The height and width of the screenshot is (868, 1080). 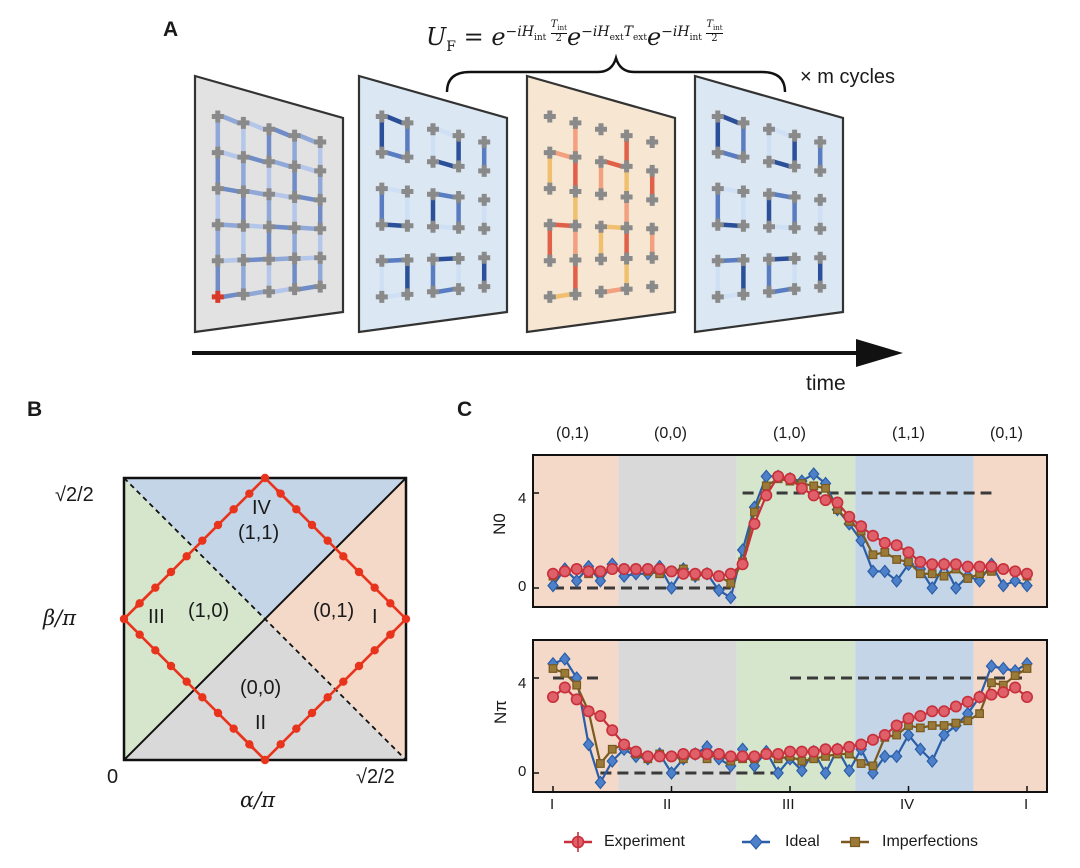 I want to click on panel-c-letter: C, so click(x=465, y=409).